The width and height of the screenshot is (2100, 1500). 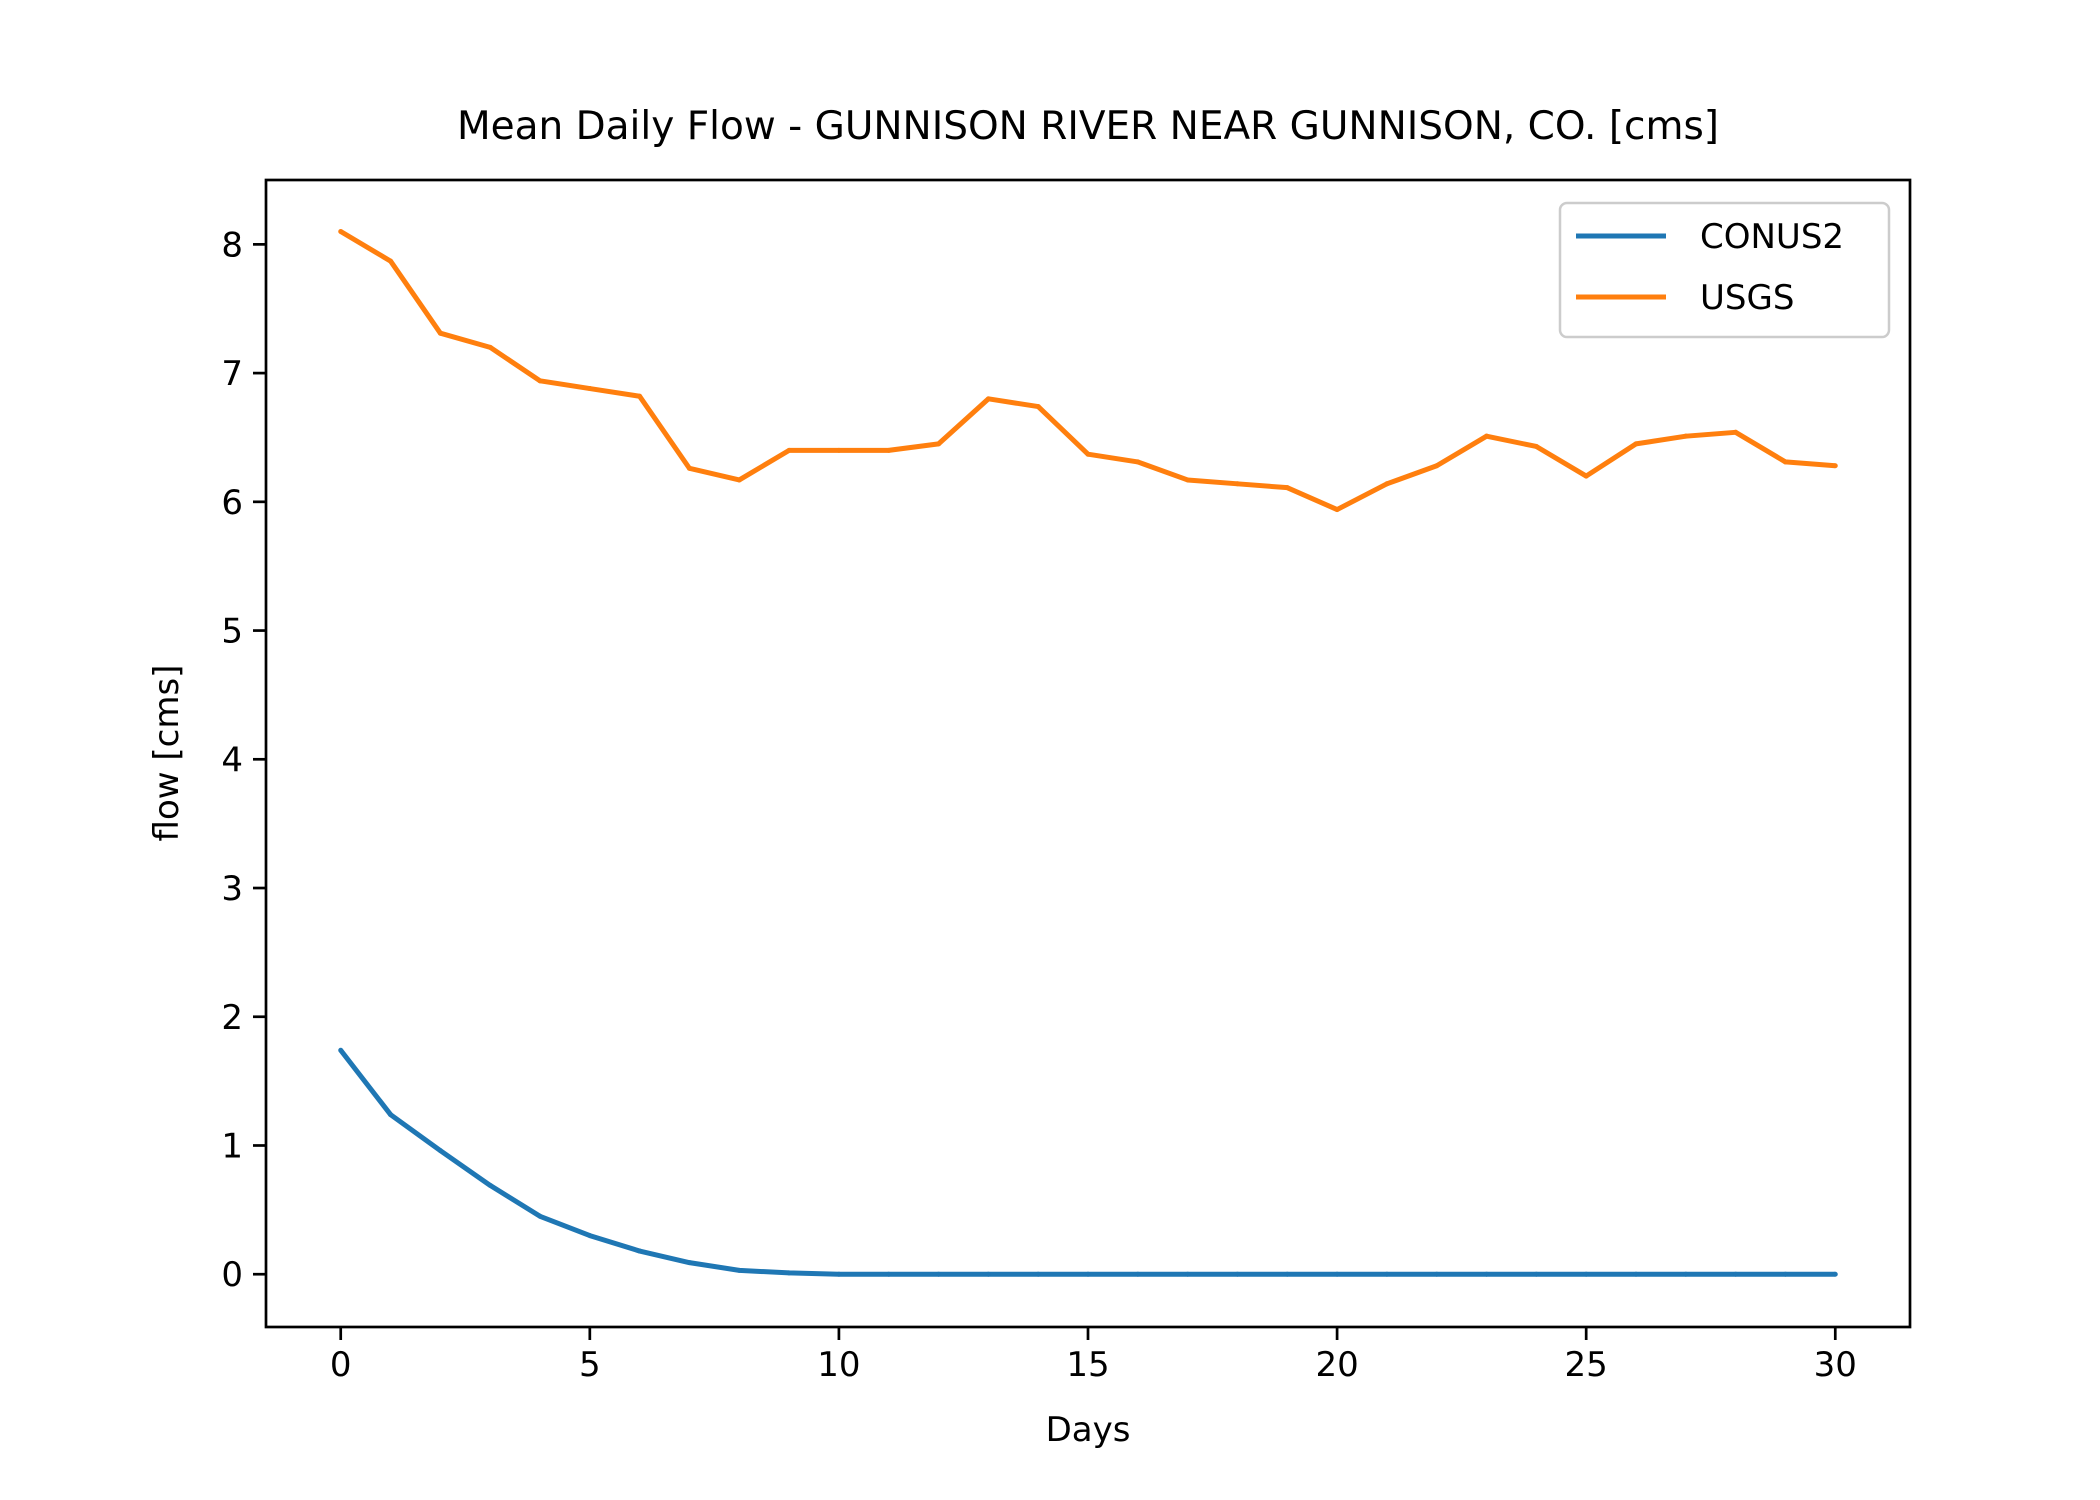 What do you see at coordinates (838, 1365) in the screenshot?
I see `x-tick-label: 10` at bounding box center [838, 1365].